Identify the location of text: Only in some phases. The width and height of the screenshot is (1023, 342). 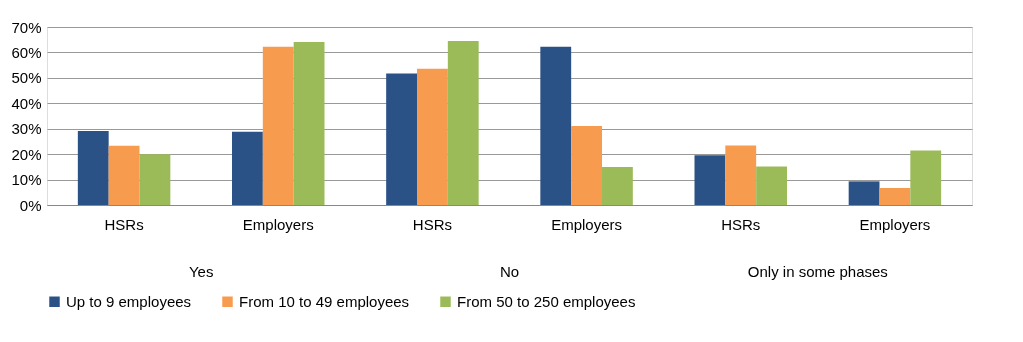
(817, 271).